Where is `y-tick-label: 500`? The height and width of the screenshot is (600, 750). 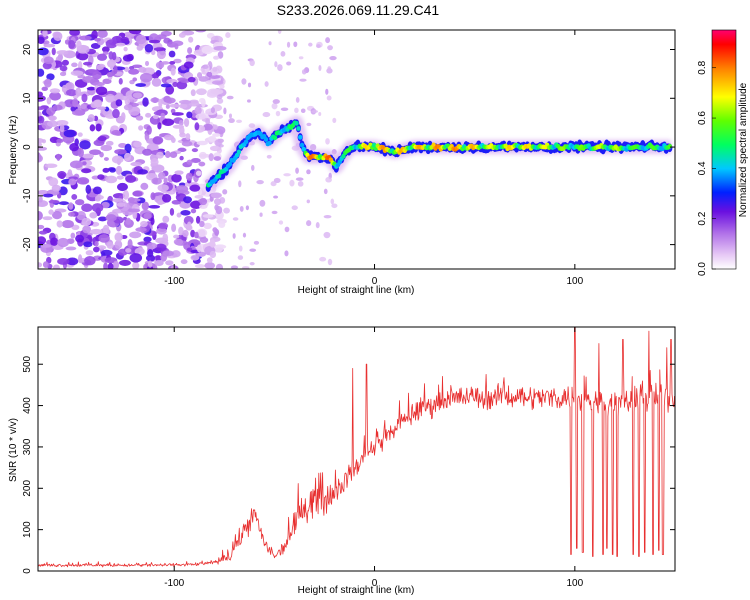 y-tick-label: 500 is located at coordinates (27, 363).